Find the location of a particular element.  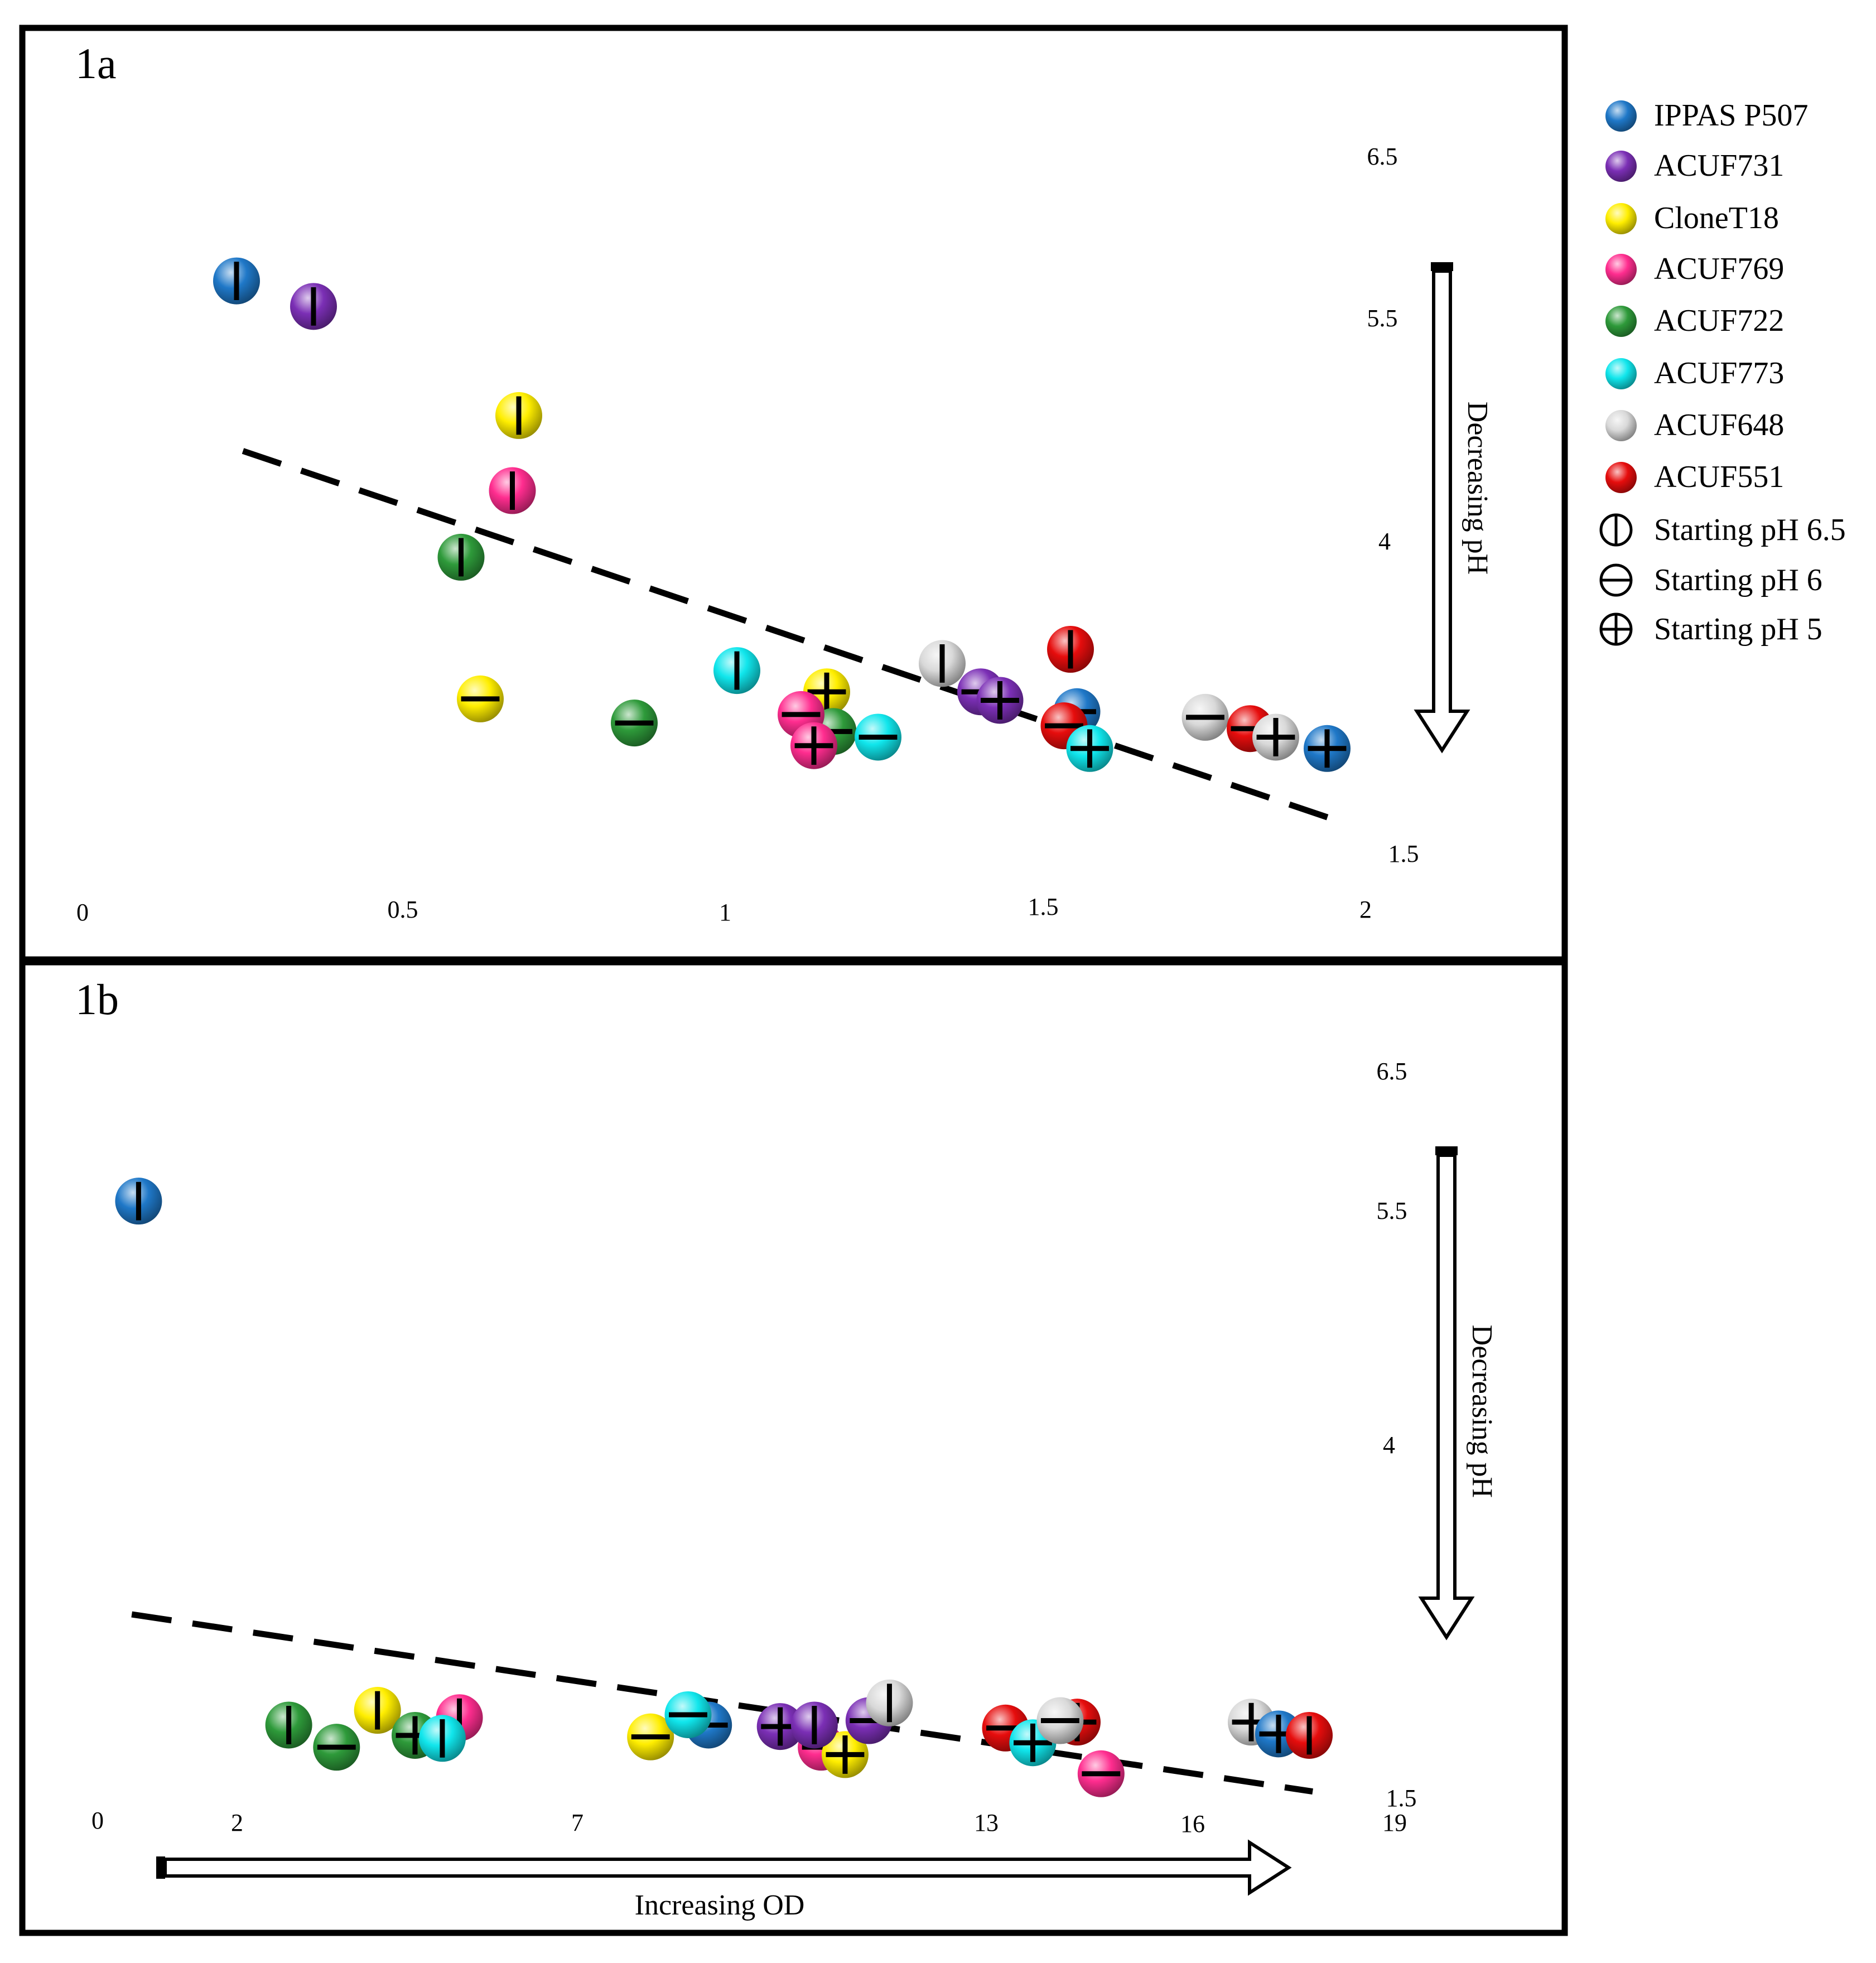

legend-label: ACUF773 is located at coordinates (1719, 373).